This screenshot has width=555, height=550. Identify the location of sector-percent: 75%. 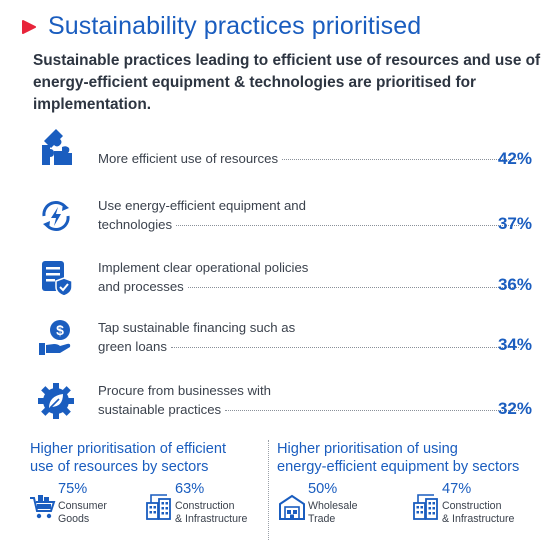
(73, 489).